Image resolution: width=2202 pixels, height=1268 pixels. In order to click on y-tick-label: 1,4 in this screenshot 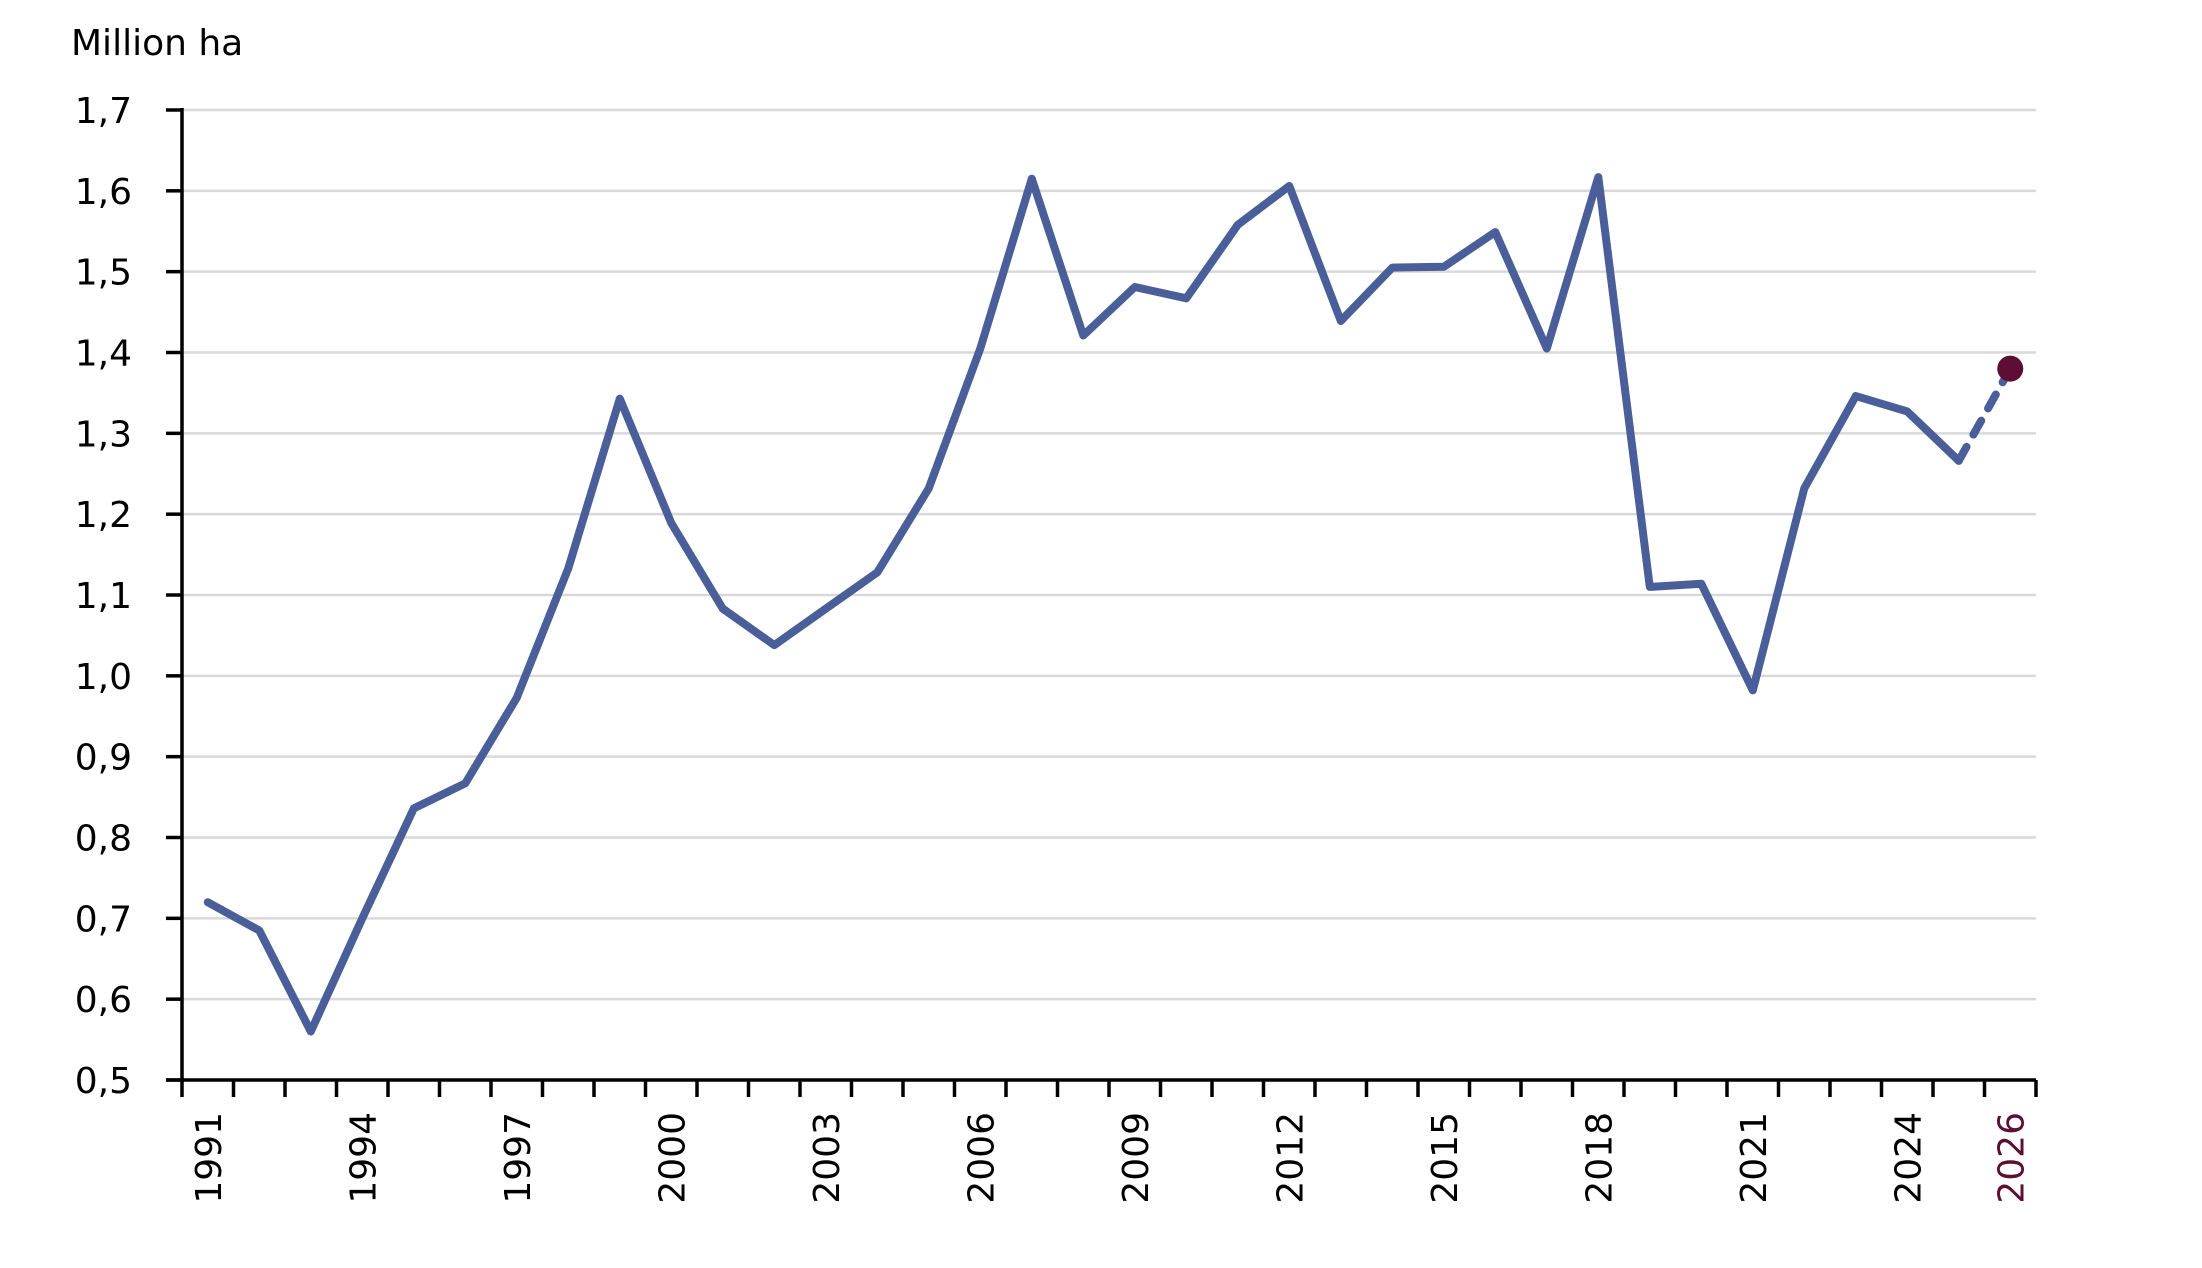, I will do `click(103, 354)`.